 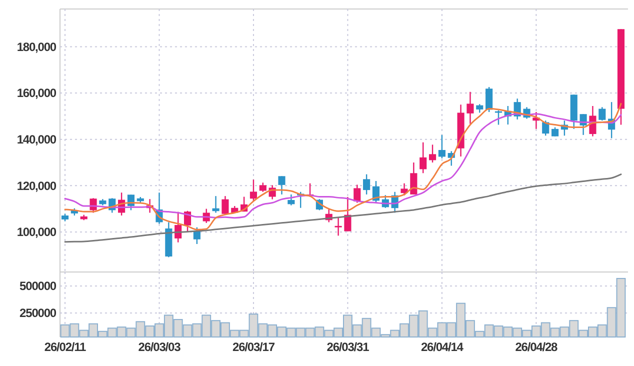 What do you see at coordinates (36, 93) in the screenshot?
I see `y-tick-label: 160,000` at bounding box center [36, 93].